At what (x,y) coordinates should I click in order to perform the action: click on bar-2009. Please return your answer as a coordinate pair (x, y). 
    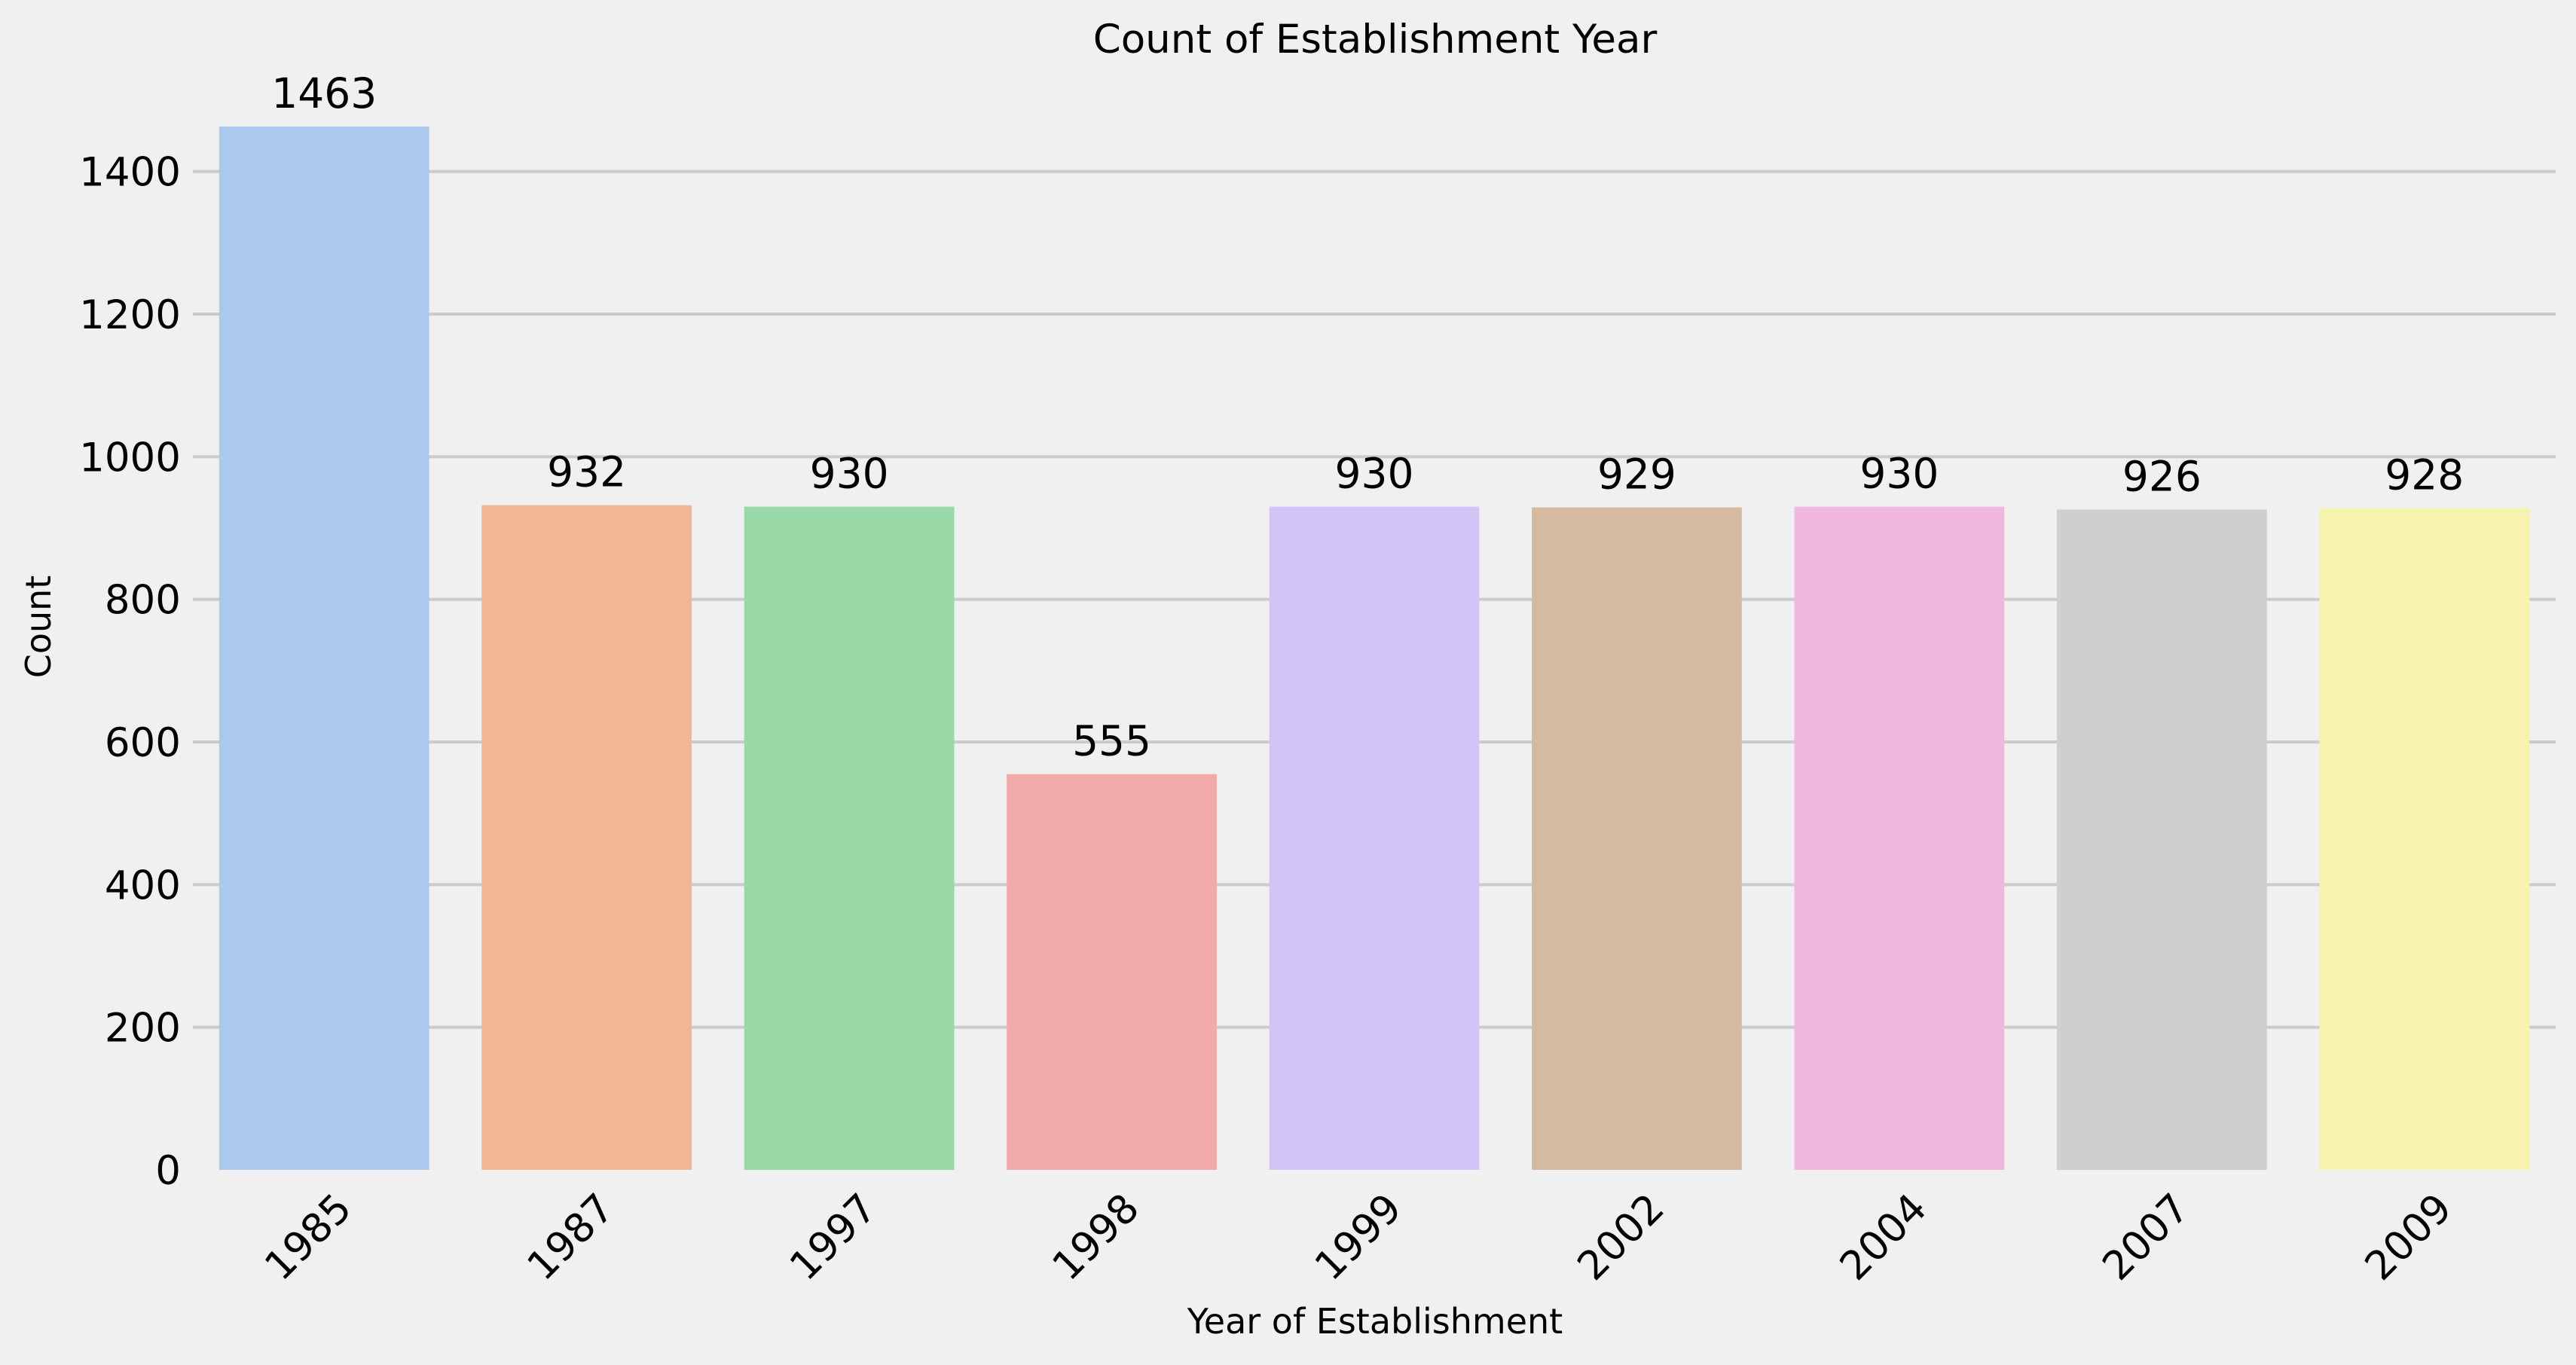
    Looking at the image, I should click on (2424, 839).